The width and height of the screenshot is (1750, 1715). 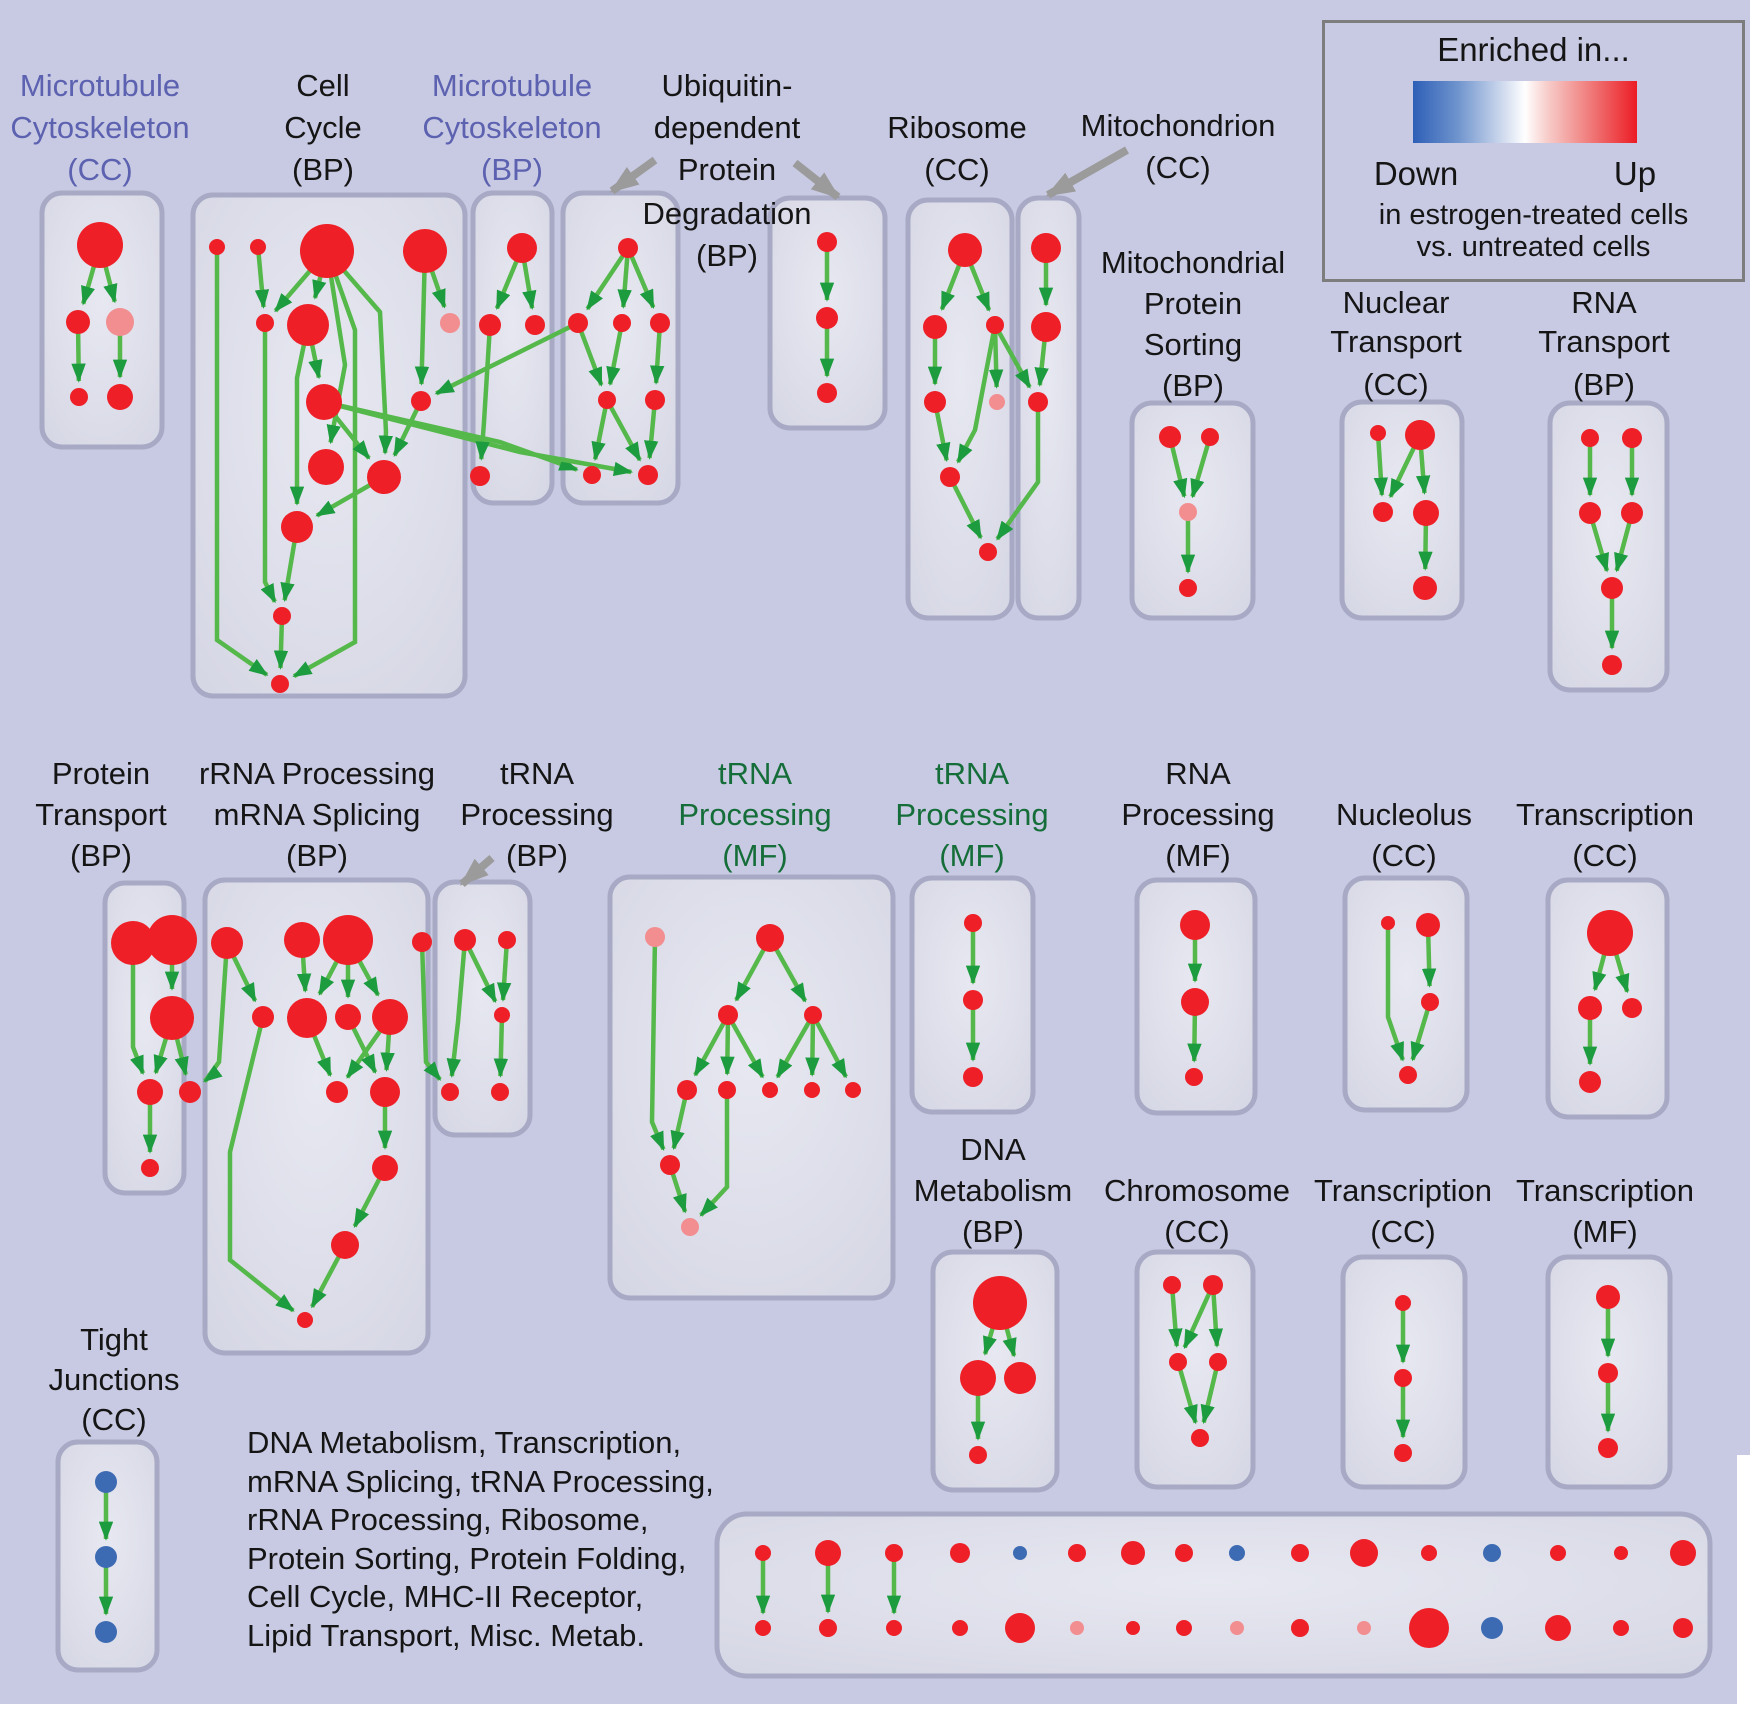 What do you see at coordinates (359, 352) in the screenshot?
I see `edge-c3-c9` at bounding box center [359, 352].